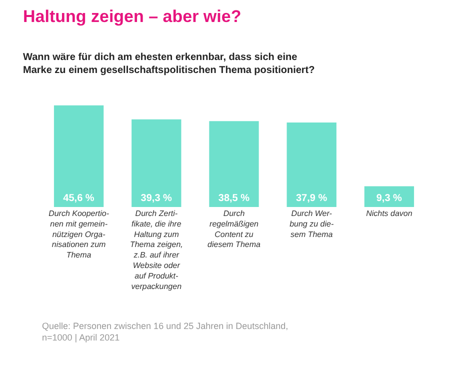 The height and width of the screenshot is (368, 468). I want to click on data-label: 45,6 %, so click(78, 198).